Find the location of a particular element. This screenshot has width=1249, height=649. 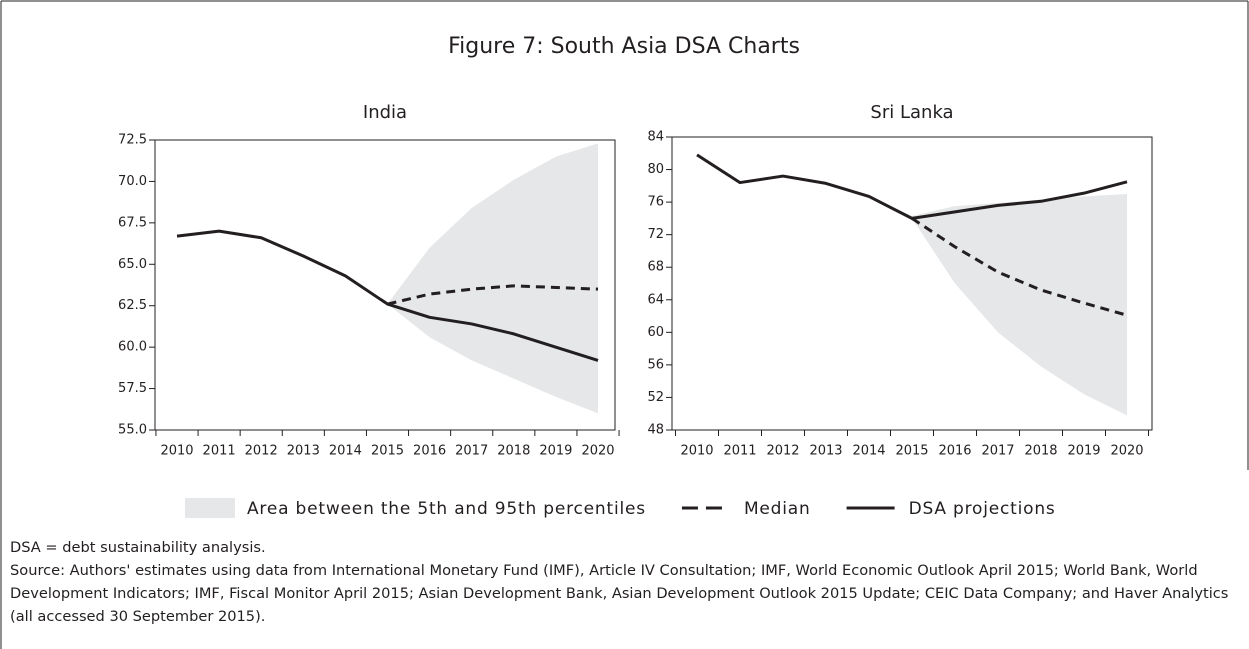

legend-label: Median is located at coordinates (777, 509).